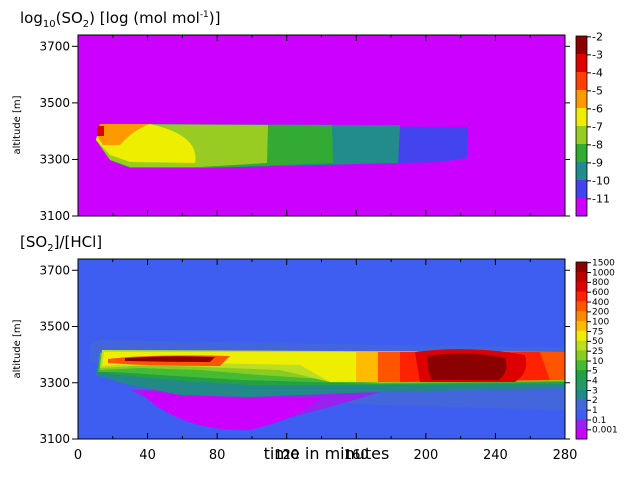 The width and height of the screenshot is (633, 492). Describe the element at coordinates (597, 55) in the screenshot. I see `colorbar-label: -3` at that location.